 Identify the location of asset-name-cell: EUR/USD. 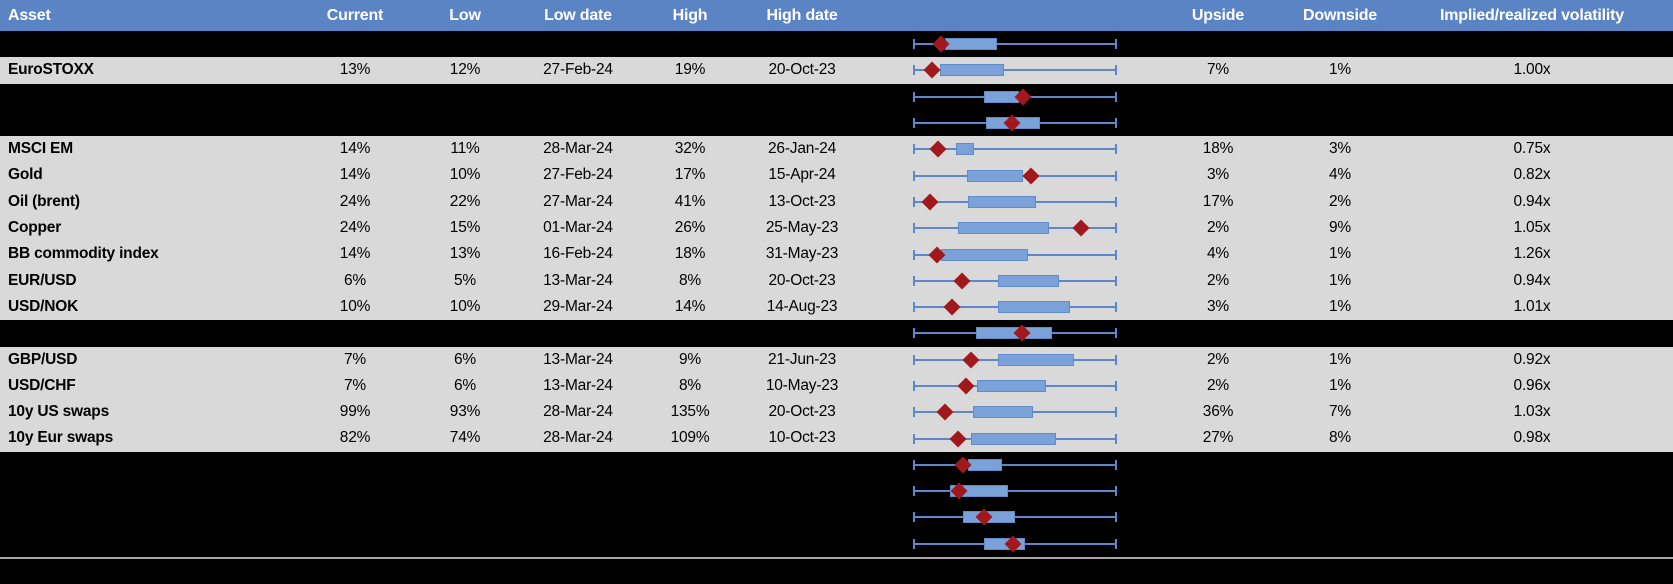
(42, 280).